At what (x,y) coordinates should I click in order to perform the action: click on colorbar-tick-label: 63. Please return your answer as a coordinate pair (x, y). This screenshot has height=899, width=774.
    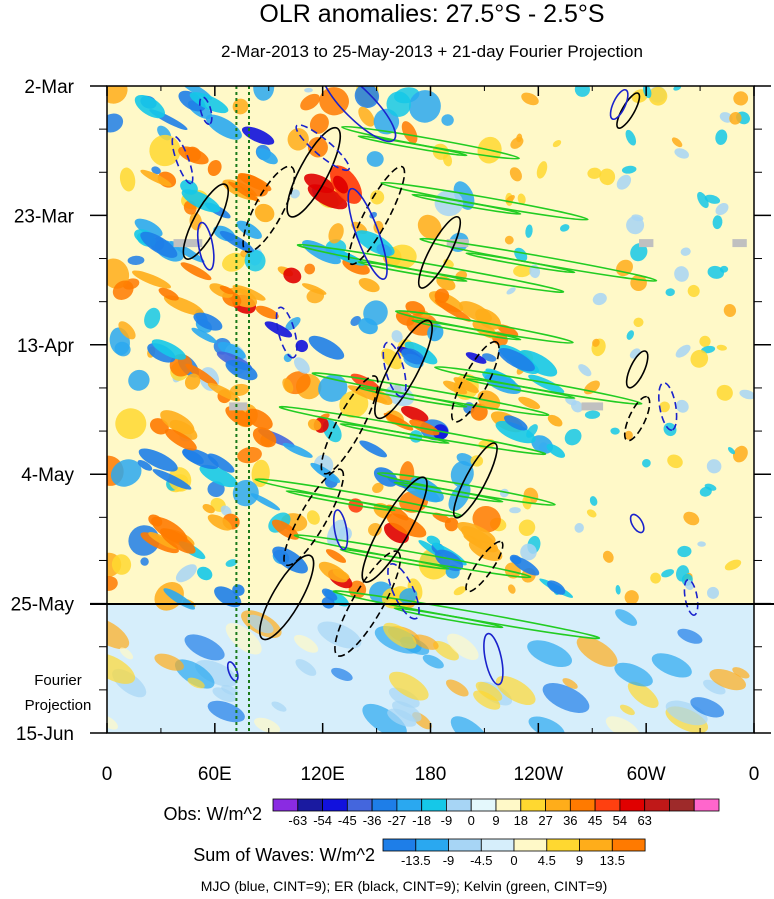
    Looking at the image, I should click on (644, 820).